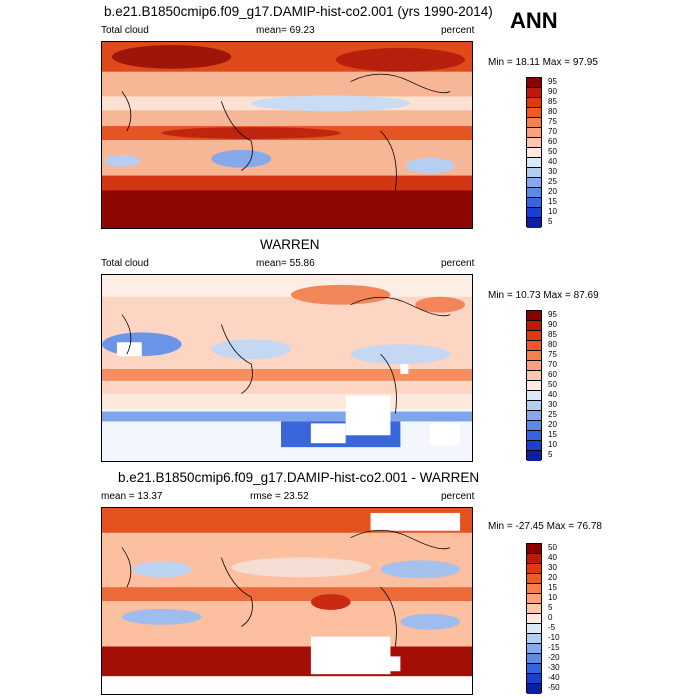 This screenshot has width=700, height=700. I want to click on colorbar-tick-label: -40, so click(554, 677).